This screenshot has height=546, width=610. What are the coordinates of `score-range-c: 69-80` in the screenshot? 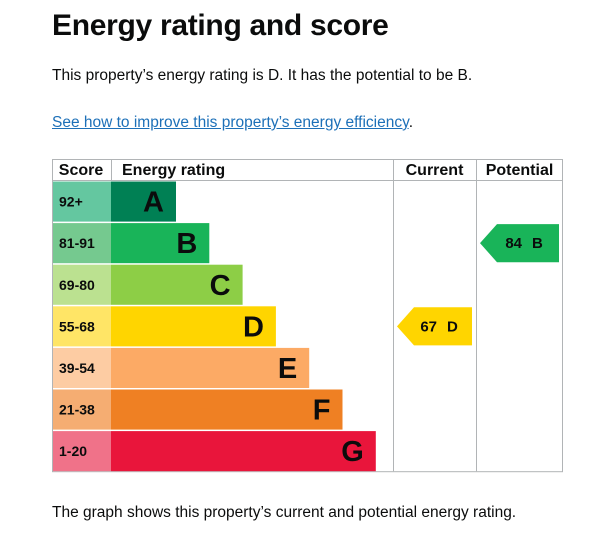 It's located at (77, 285).